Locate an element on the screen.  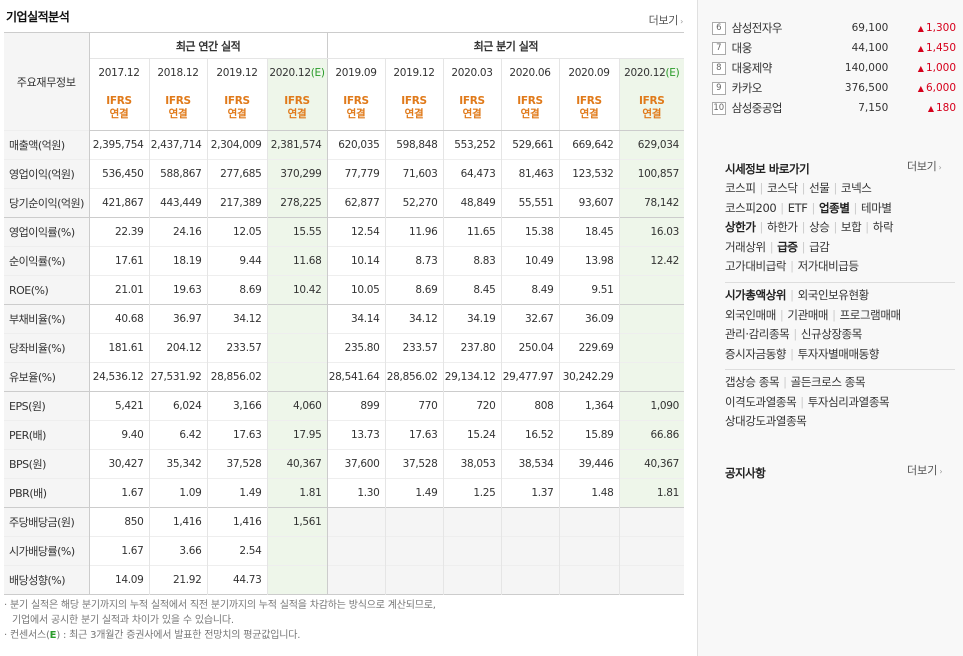
table-cell: 17.95 is located at coordinates (297, 435).